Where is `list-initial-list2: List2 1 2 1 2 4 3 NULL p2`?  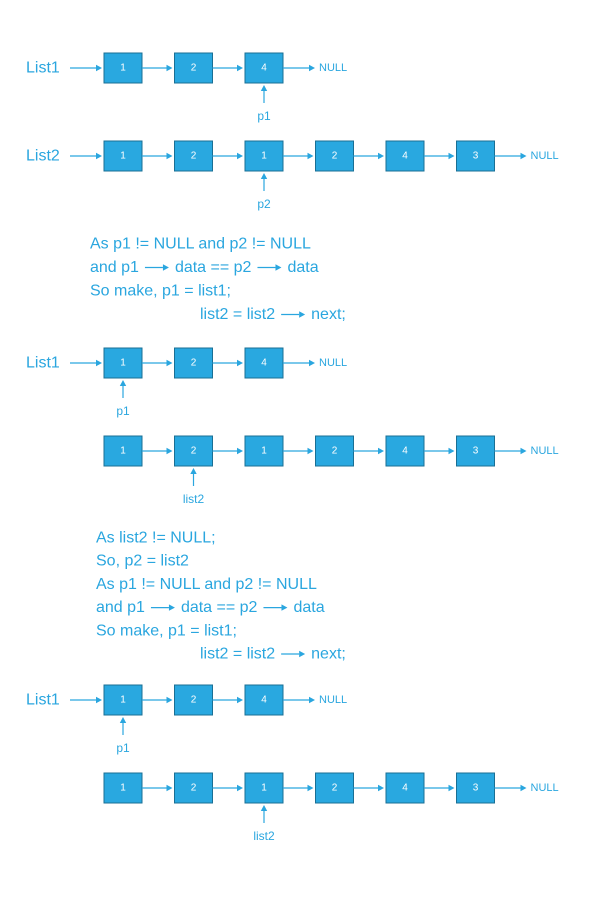 list-initial-list2: List2 1 2 1 2 4 3 NULL p2 is located at coordinates (292, 175).